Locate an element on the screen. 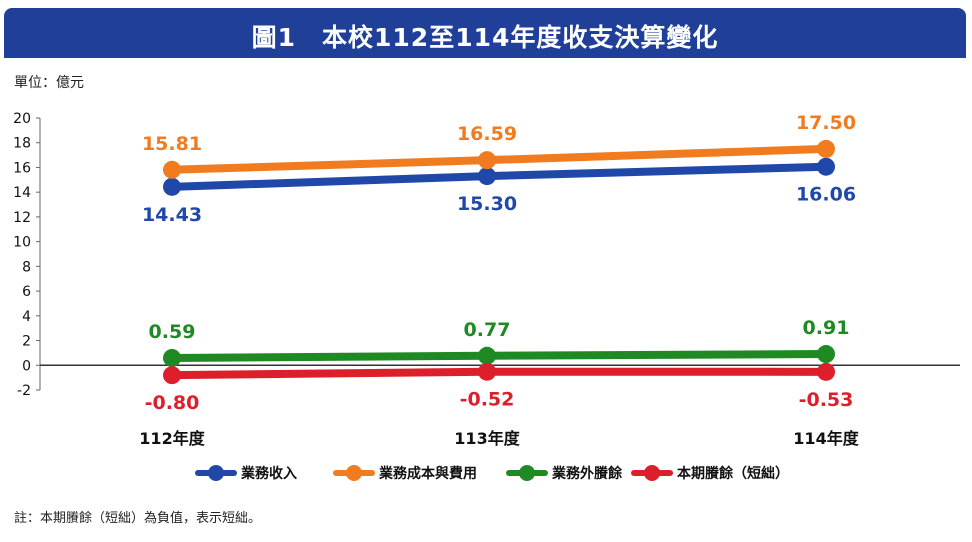 This screenshot has height=542, width=972. y-tick-label: 10 is located at coordinates (22, 243).